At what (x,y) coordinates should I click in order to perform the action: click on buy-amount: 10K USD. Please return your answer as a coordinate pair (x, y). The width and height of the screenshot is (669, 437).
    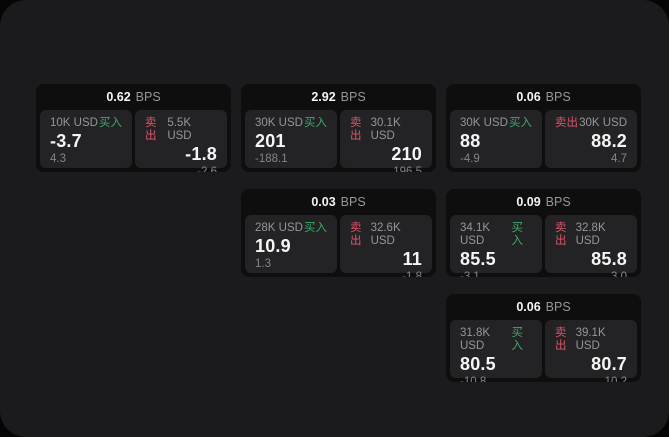
    Looking at the image, I should click on (74, 123).